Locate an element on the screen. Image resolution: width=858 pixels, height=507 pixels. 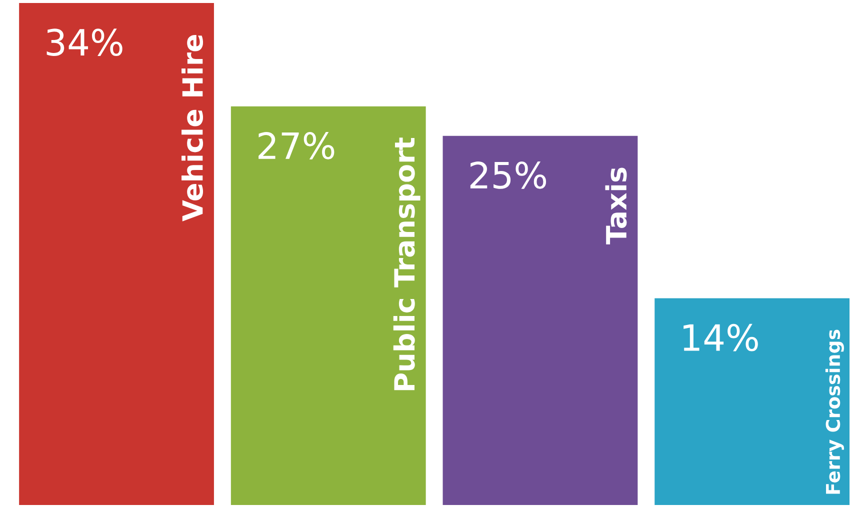
bar is located at coordinates (752, 401).